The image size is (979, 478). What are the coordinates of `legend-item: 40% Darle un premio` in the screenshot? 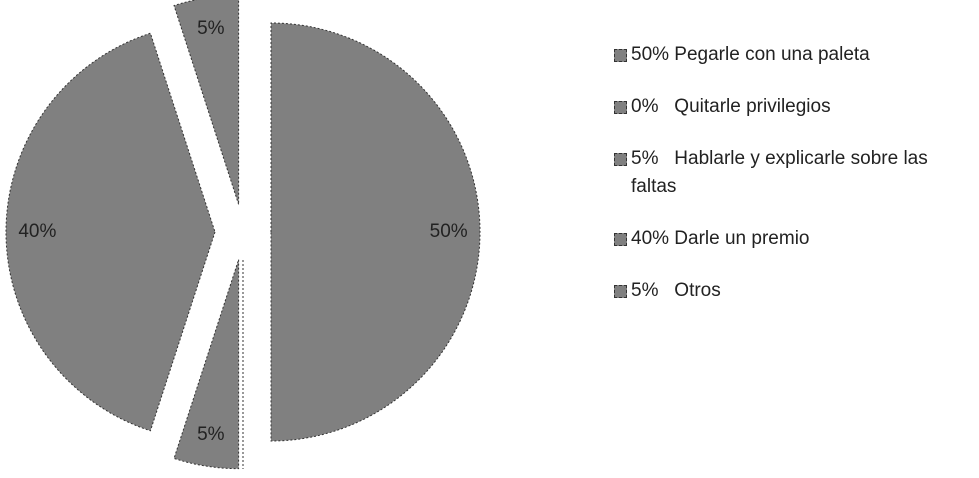 It's located at (795, 239).